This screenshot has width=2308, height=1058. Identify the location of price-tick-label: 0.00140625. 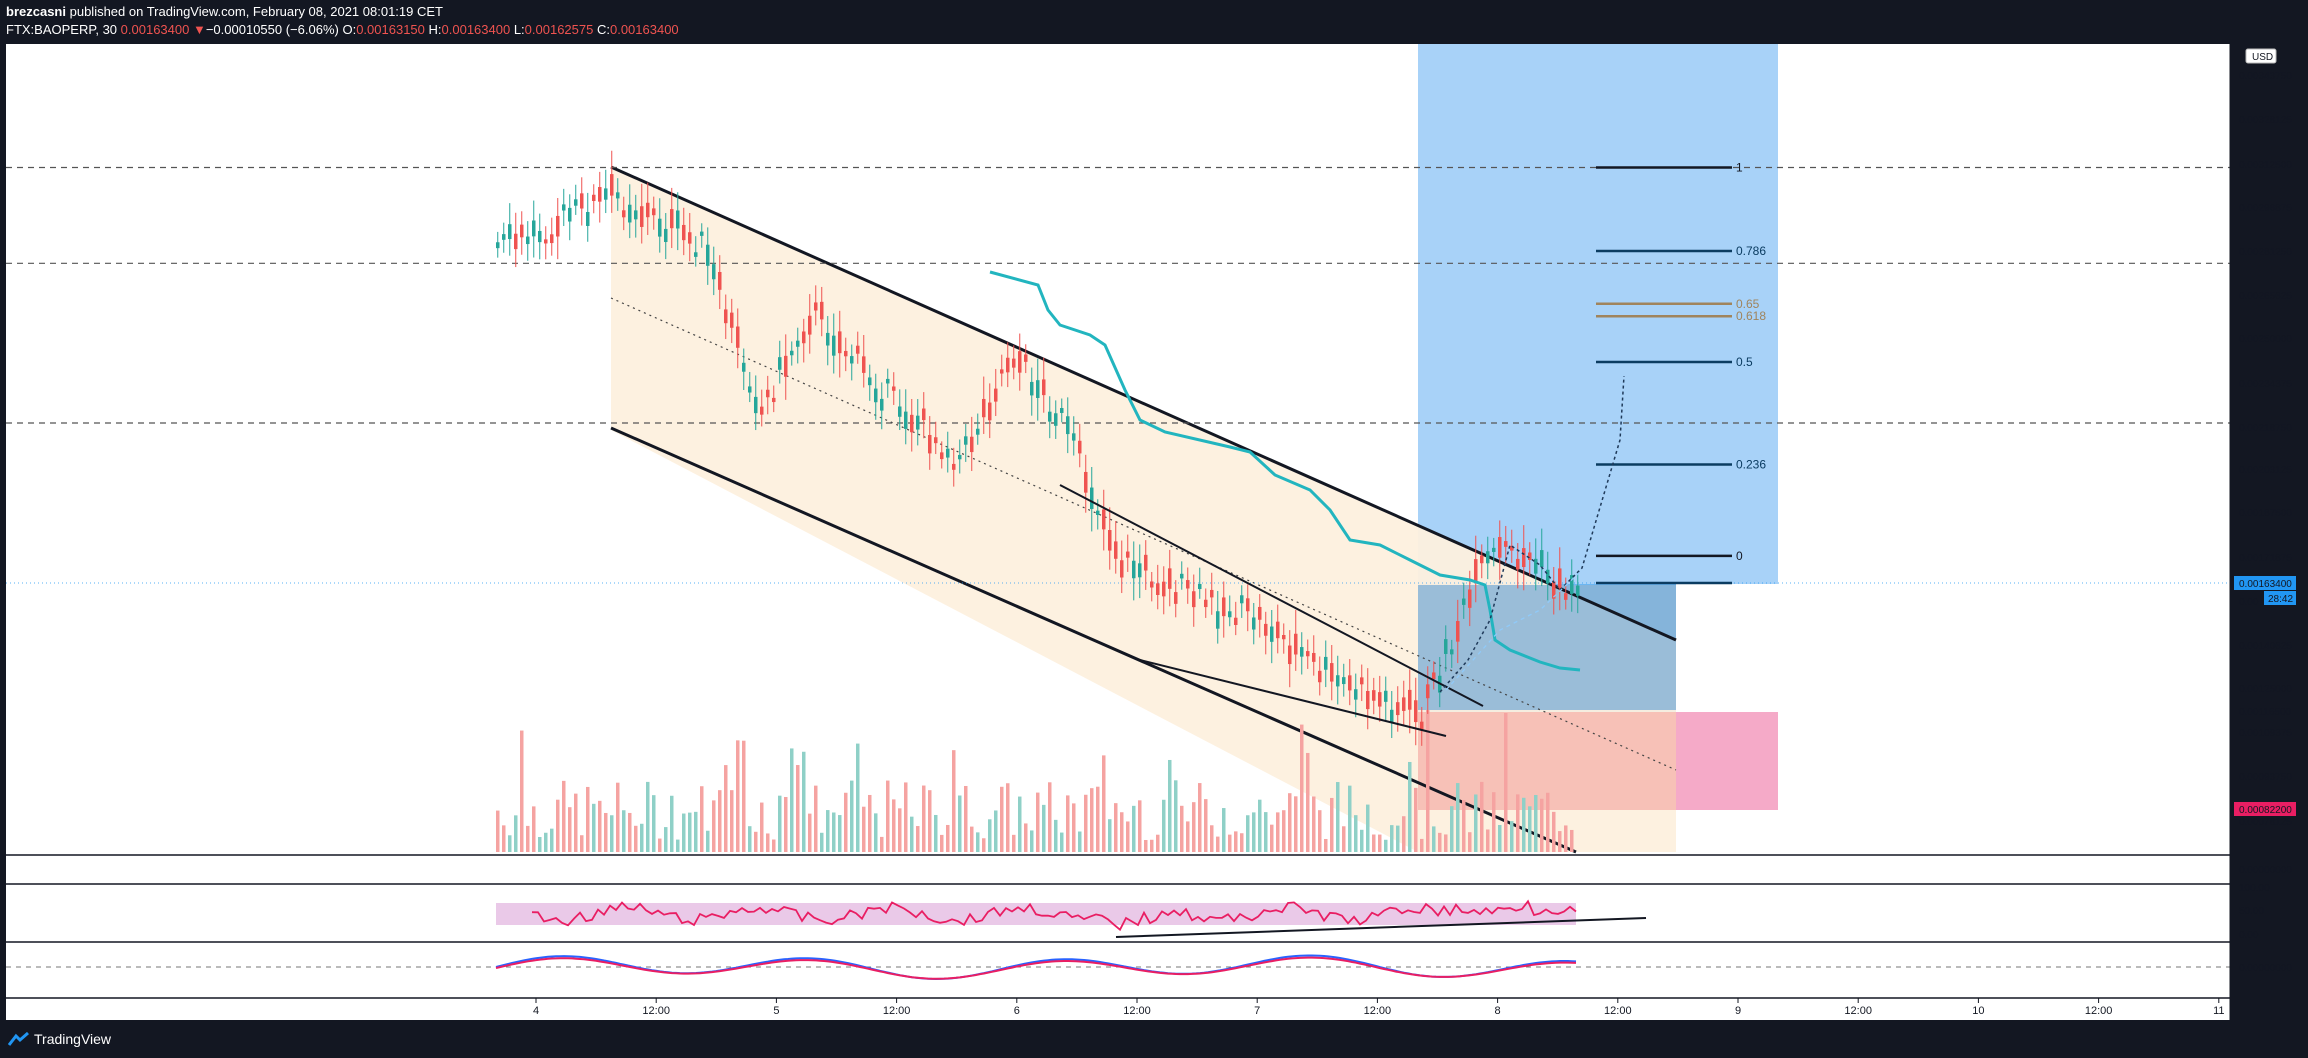
(2265, 646).